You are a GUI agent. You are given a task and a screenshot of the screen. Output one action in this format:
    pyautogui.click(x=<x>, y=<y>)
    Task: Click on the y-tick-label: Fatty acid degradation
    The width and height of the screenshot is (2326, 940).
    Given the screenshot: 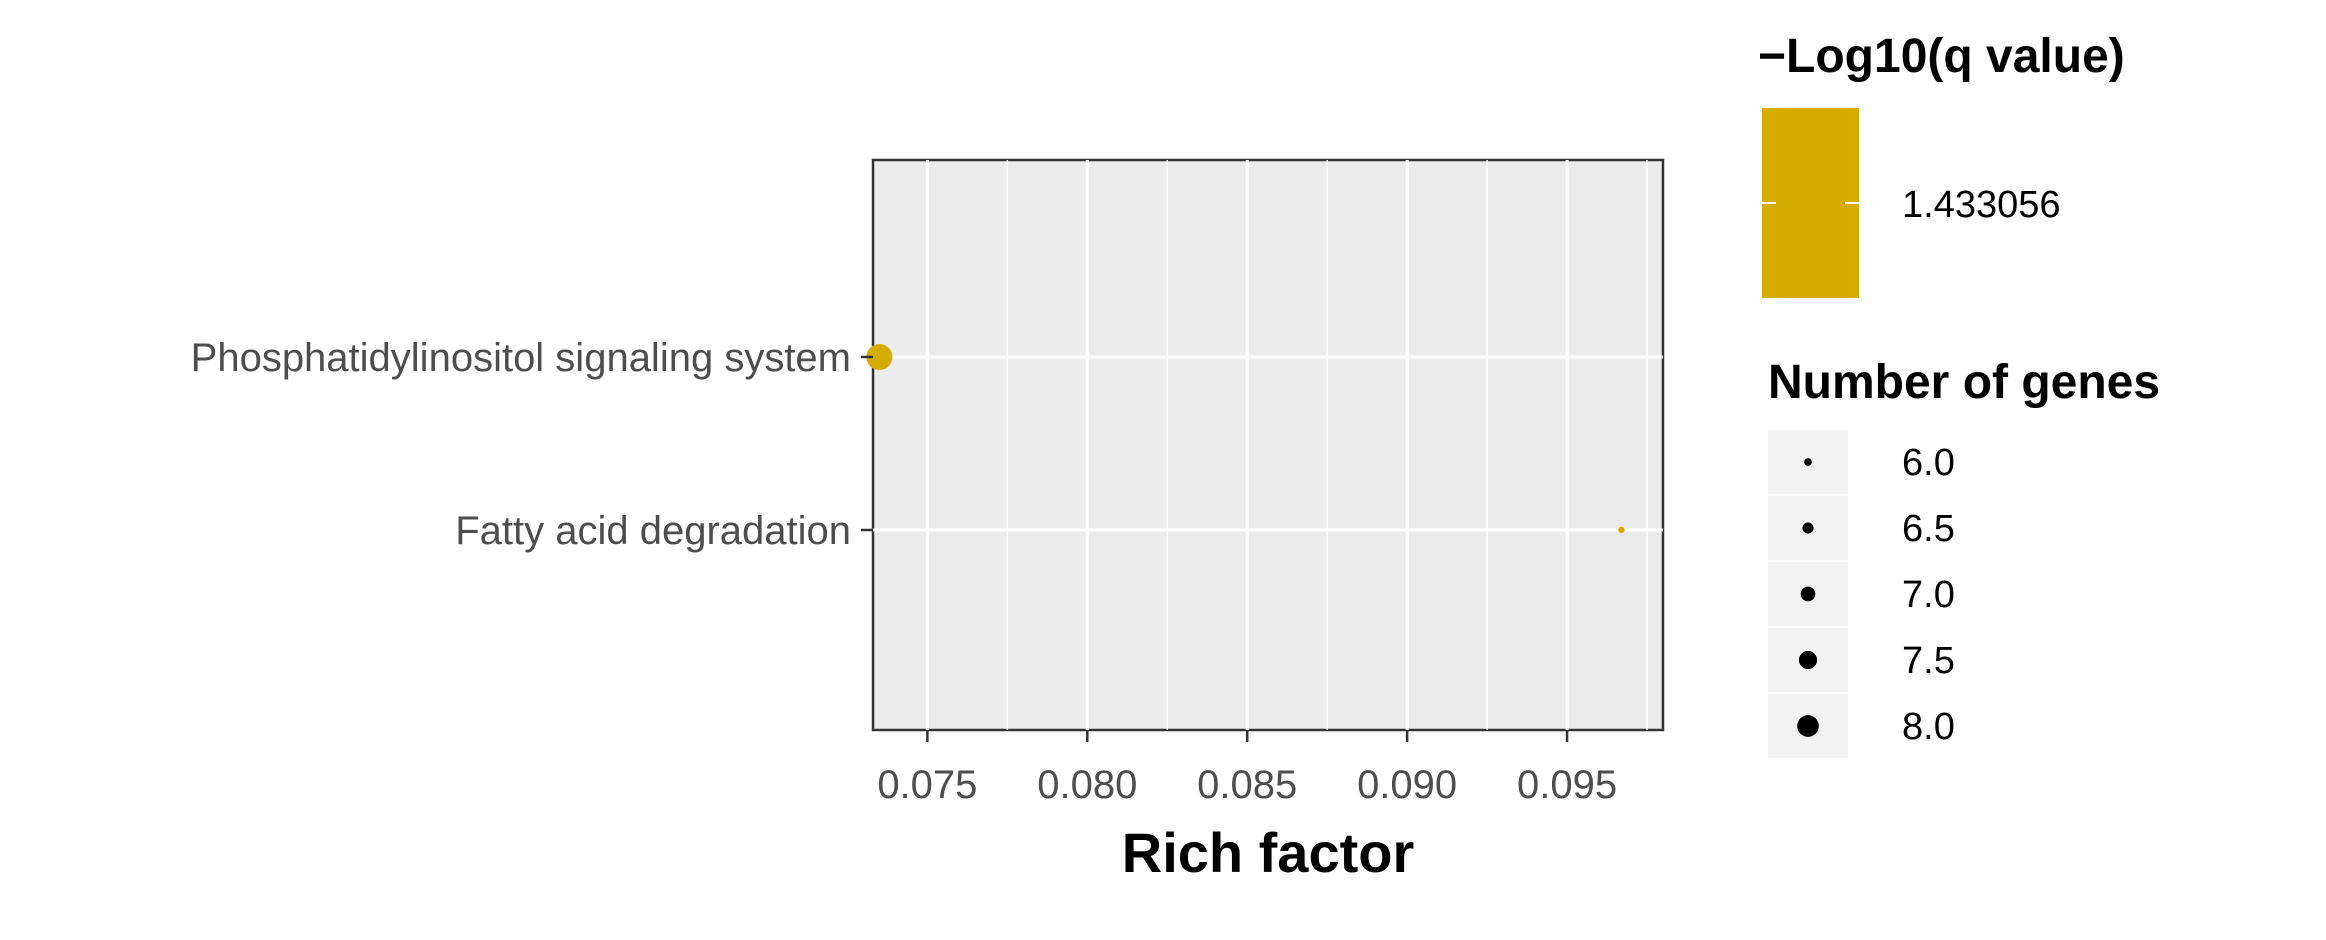 What is the action you would take?
    pyautogui.click(x=653, y=531)
    